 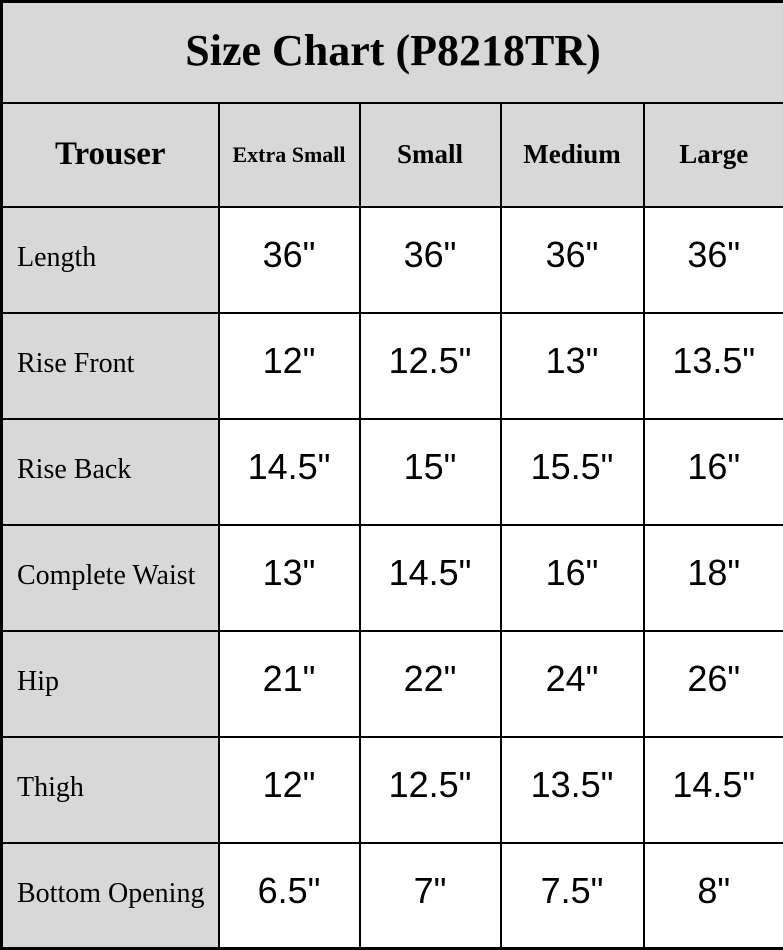 What do you see at coordinates (572, 896) in the screenshot?
I see `value-cell: 7.5"` at bounding box center [572, 896].